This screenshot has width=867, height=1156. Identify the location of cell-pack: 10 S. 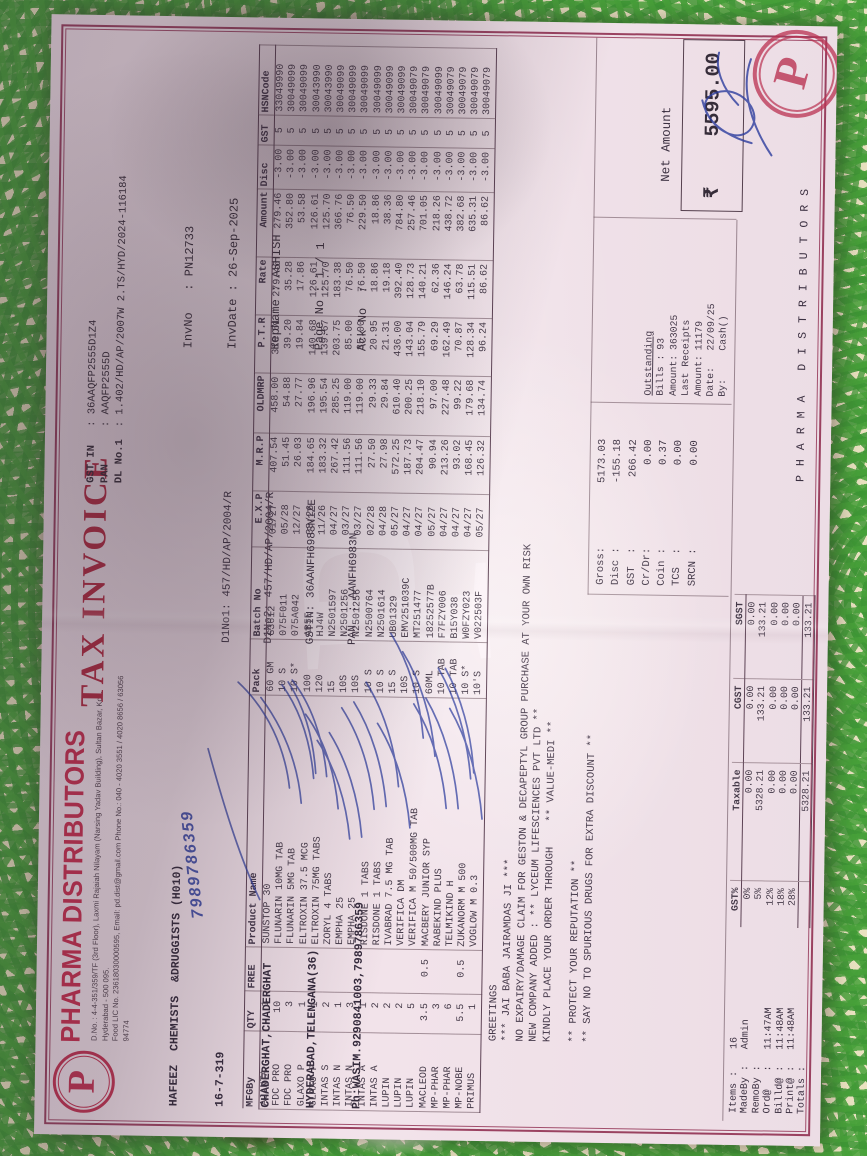
(419, 669).